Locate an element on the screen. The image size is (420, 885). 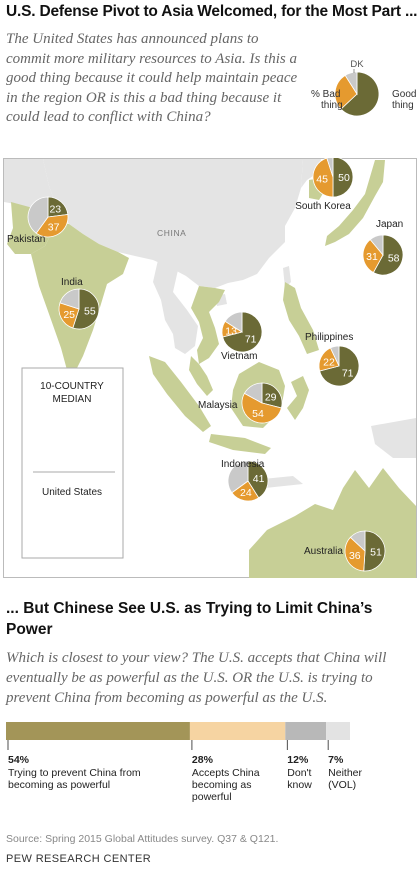
pie-vietnam-good-value: 71 is located at coordinates (251, 340).